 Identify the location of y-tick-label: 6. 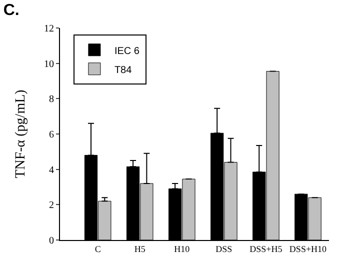
(51, 135).